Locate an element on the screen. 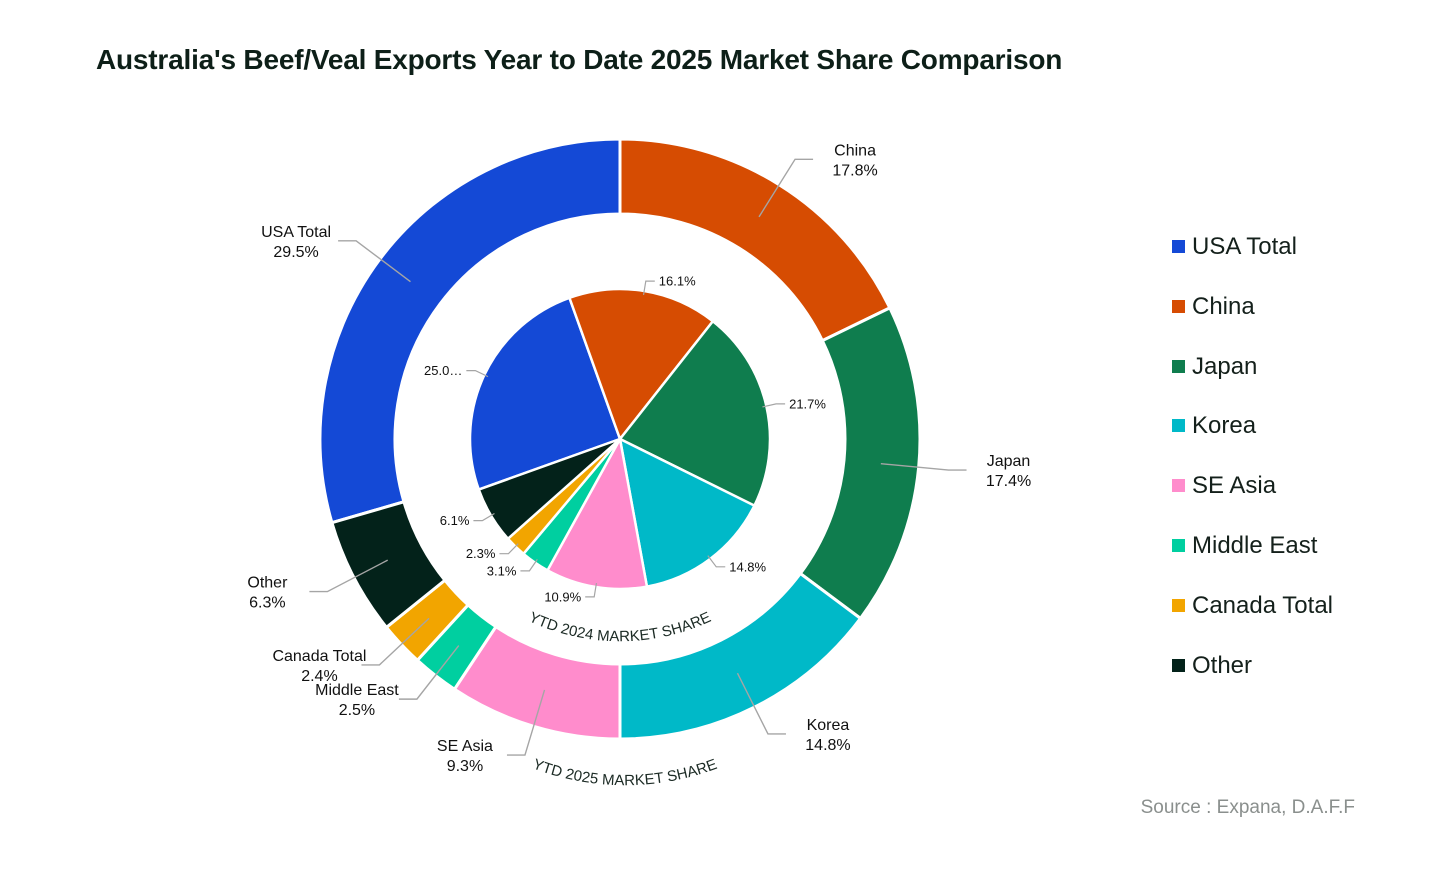 This screenshot has width=1450, height=875. outer-label-name-canada-total: Canada Total is located at coordinates (319, 656).